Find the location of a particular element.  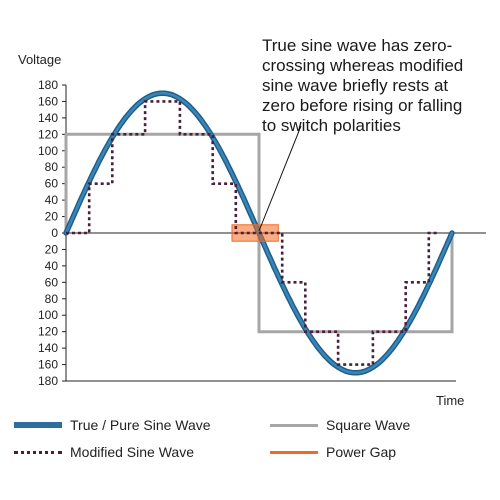

legend-swatch-modified-sine is located at coordinates (38, 452).